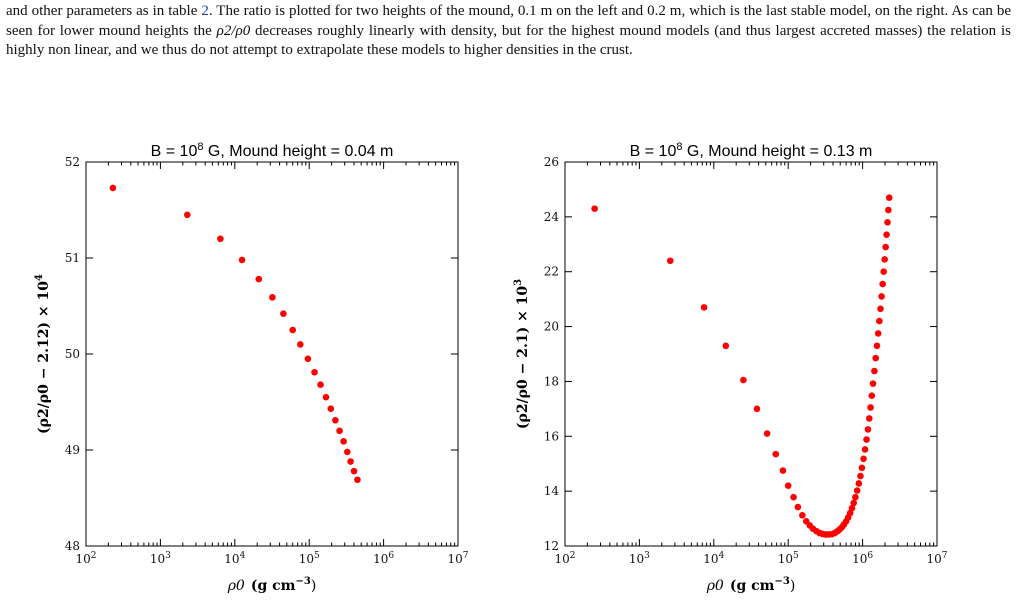  I want to click on table-reference-link: 2, so click(205, 11).